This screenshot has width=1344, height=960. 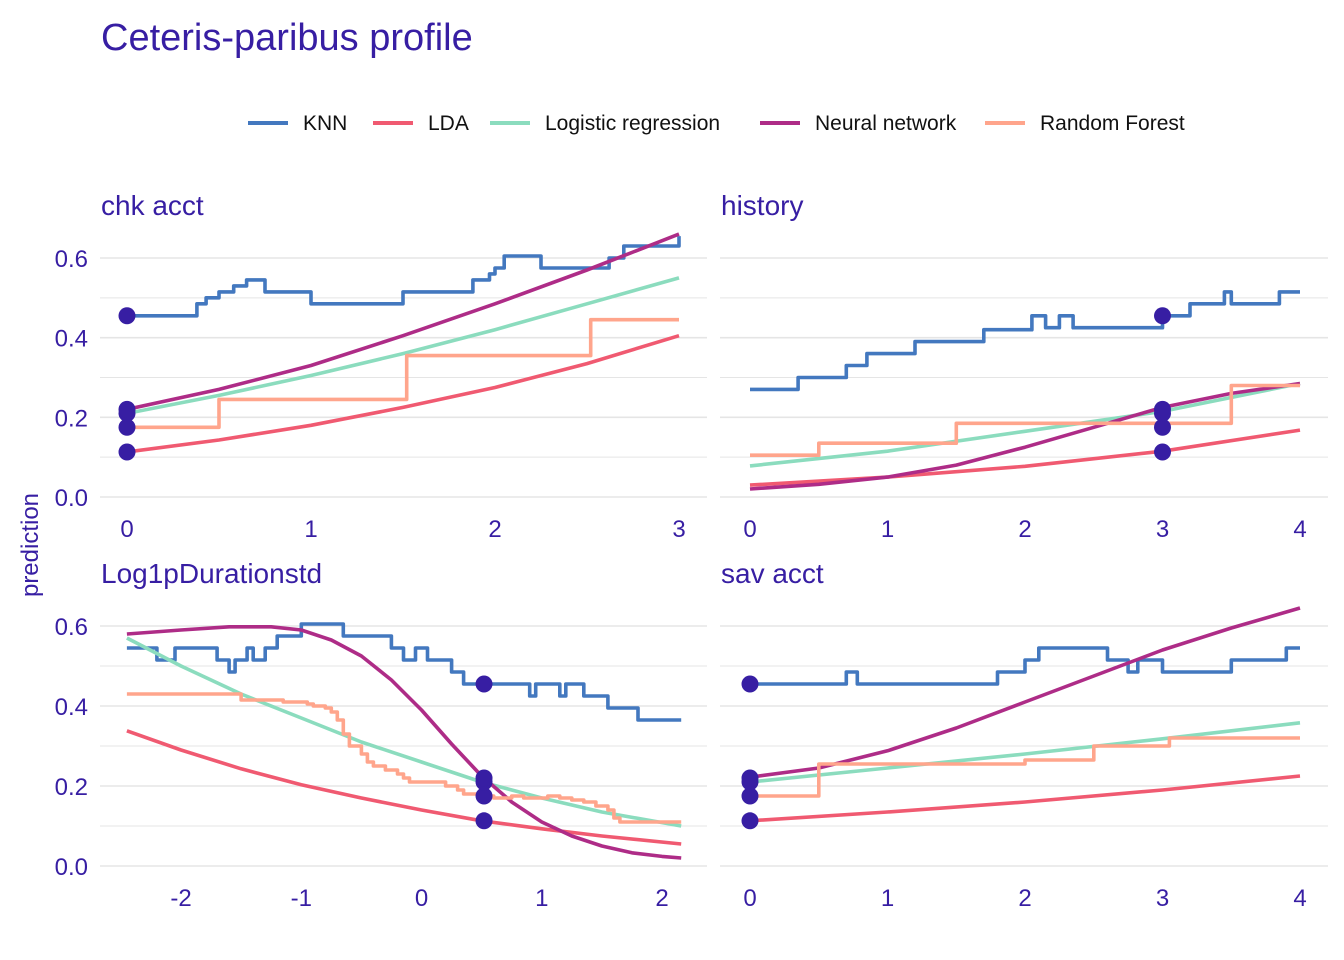 I want to click on panel-title: chk acct, so click(x=152, y=205).